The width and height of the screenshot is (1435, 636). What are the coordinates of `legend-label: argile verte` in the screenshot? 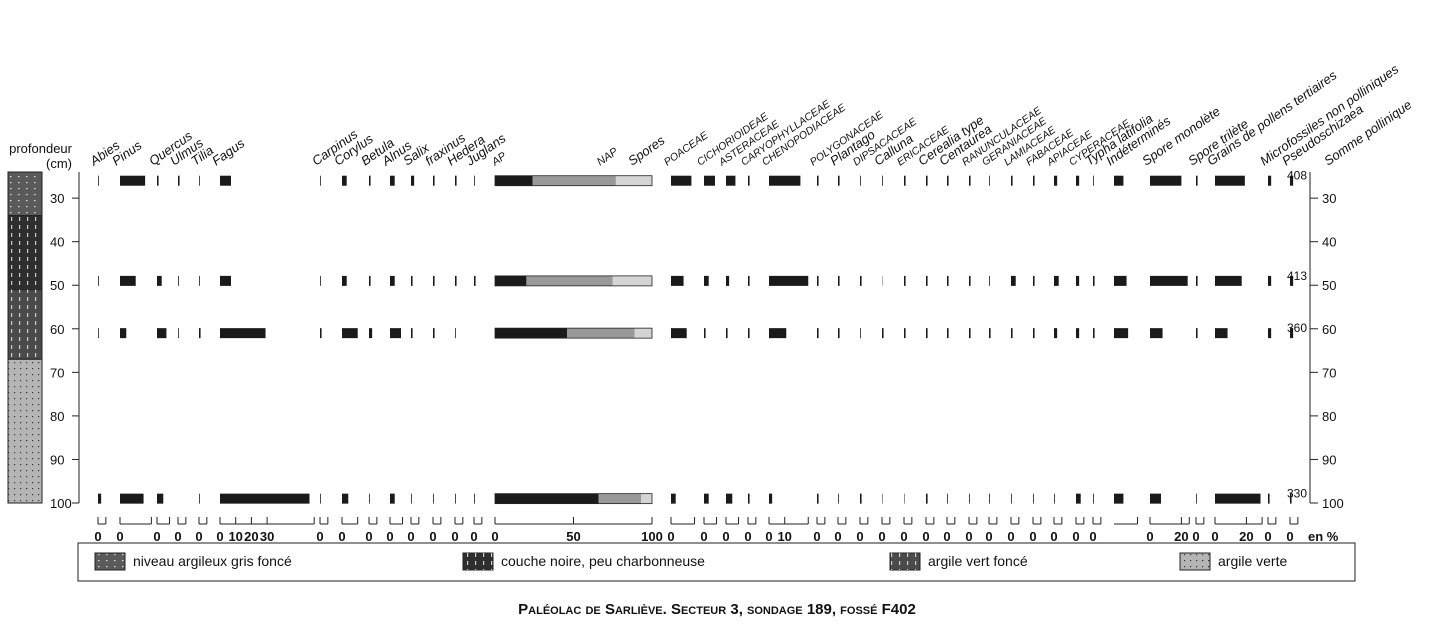 It's located at (1252, 561).